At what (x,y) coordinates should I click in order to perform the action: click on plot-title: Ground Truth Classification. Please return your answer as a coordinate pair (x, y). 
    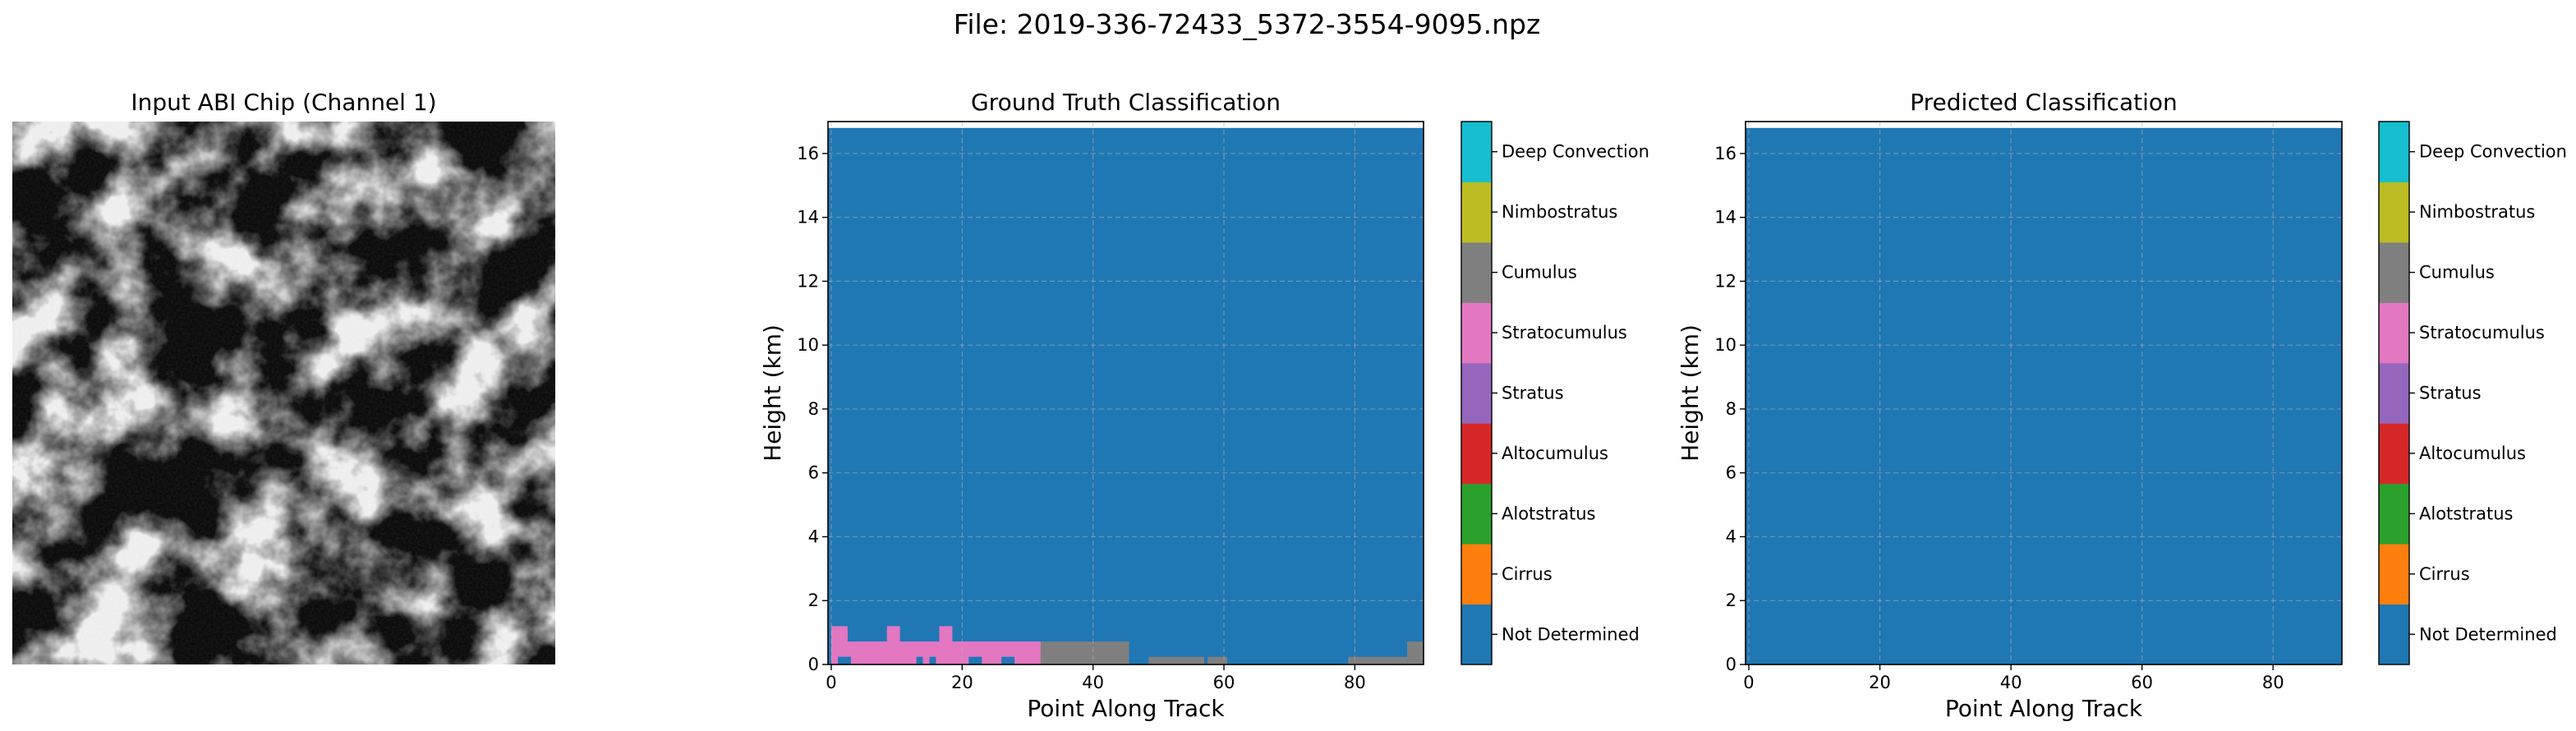
    Looking at the image, I should click on (1126, 102).